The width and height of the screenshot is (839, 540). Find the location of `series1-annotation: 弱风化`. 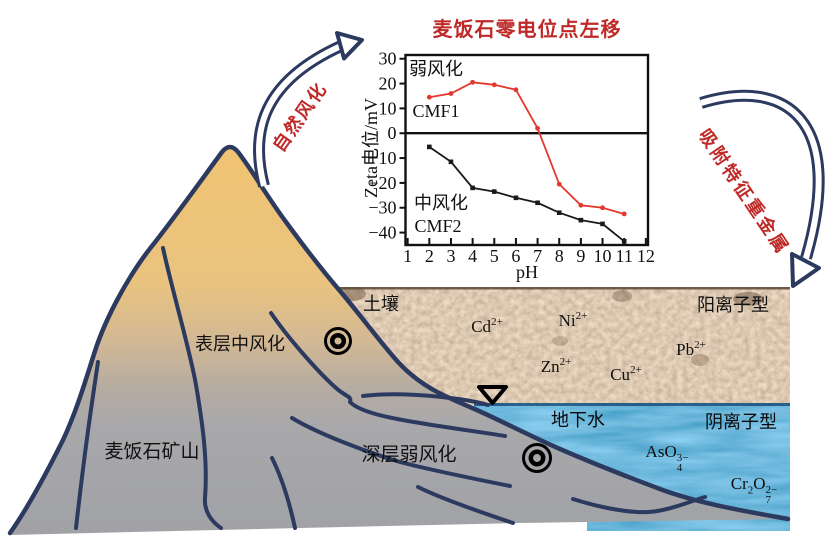

series1-annotation: 弱风化 is located at coordinates (436, 69).